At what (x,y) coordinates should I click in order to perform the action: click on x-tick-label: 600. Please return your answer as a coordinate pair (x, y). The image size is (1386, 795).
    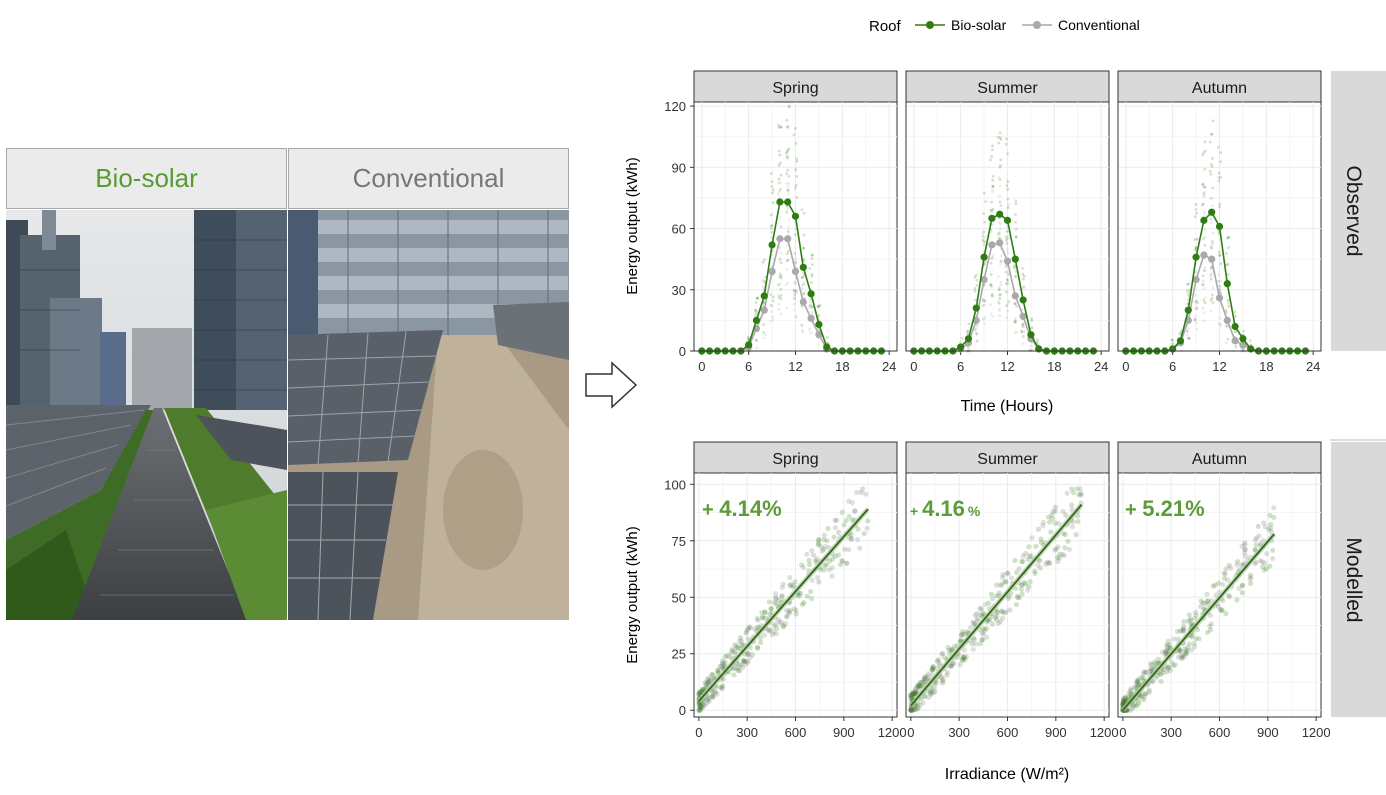
    Looking at the image, I should click on (1008, 732).